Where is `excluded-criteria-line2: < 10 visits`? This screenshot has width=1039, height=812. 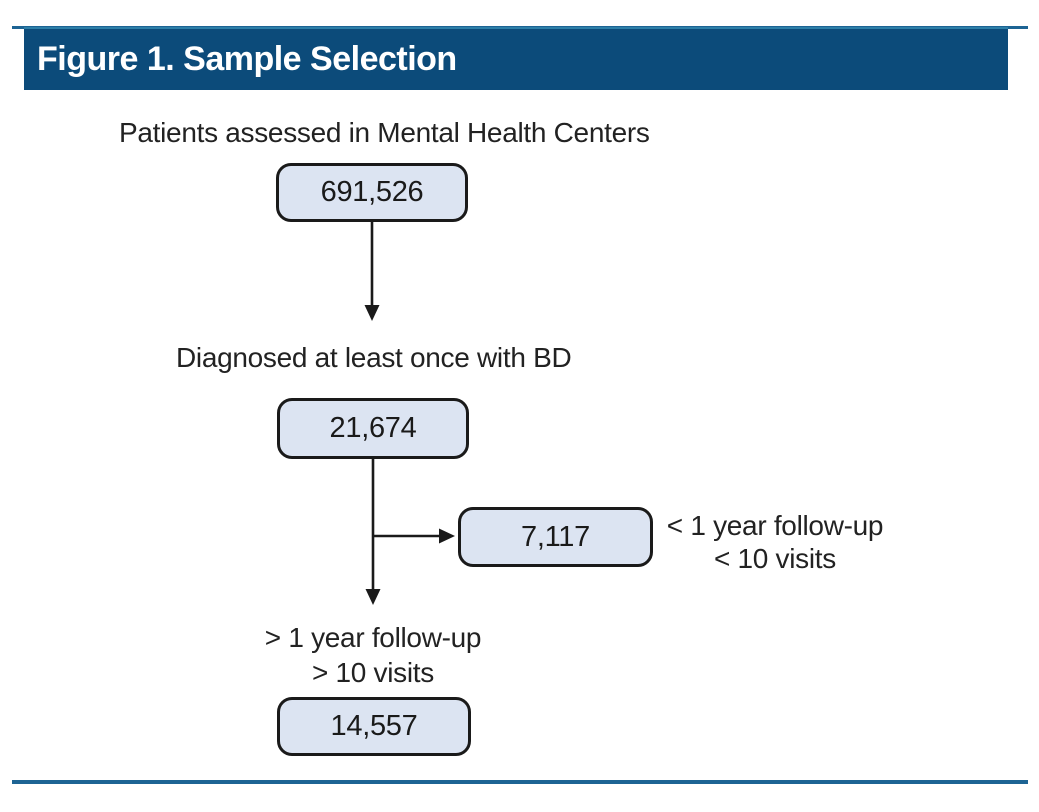 excluded-criteria-line2: < 10 visits is located at coordinates (775, 558).